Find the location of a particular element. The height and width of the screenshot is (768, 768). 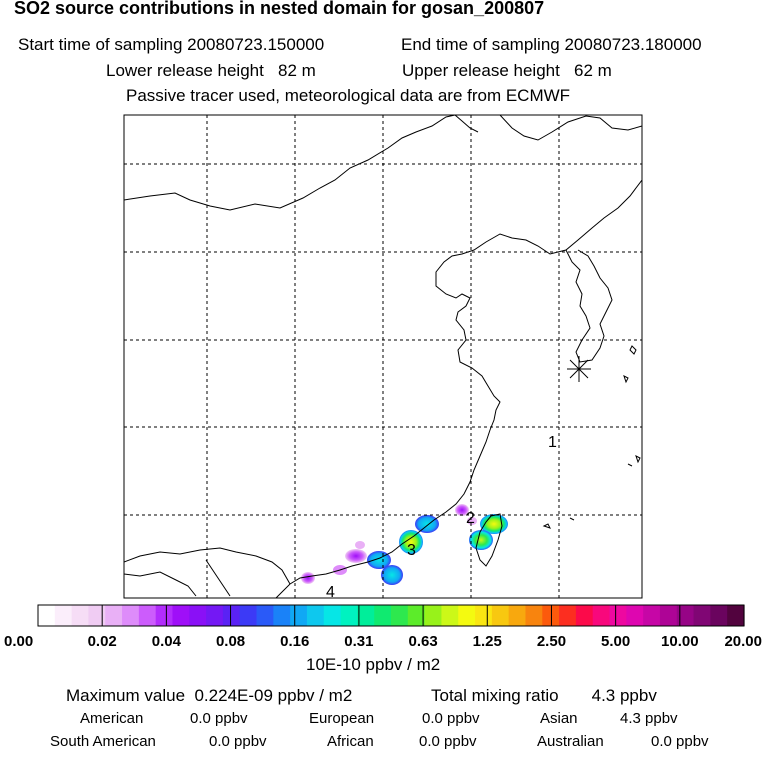

maximum-value: Maximum value 0.224E-09 ppbv / m2 is located at coordinates (209, 695).